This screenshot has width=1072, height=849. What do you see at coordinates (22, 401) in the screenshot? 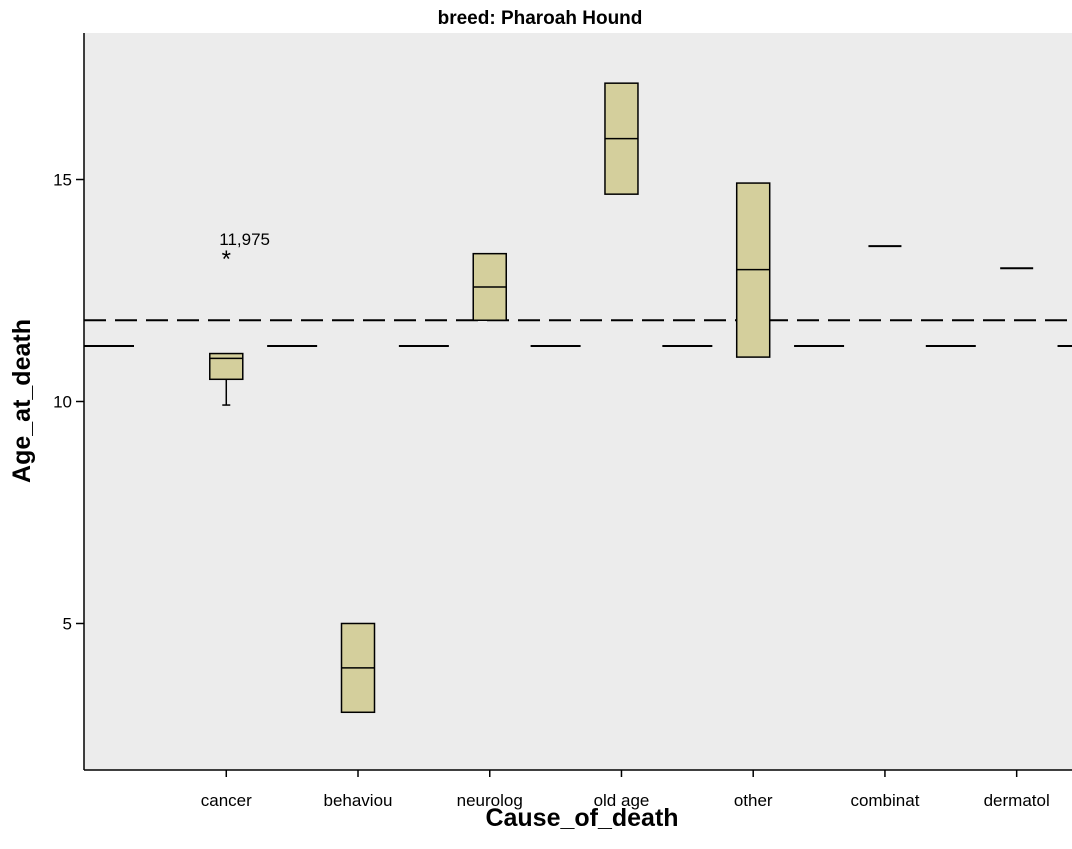
I see `y-axis-title: Age_at_death` at bounding box center [22, 401].